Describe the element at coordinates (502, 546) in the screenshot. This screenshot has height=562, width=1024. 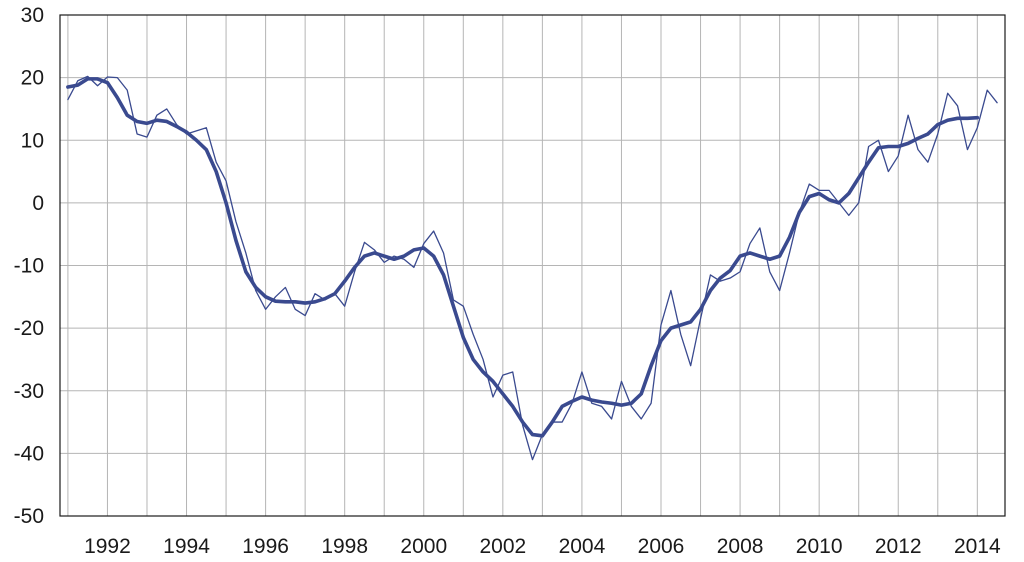
I see `x-tick-label: 2002` at that location.